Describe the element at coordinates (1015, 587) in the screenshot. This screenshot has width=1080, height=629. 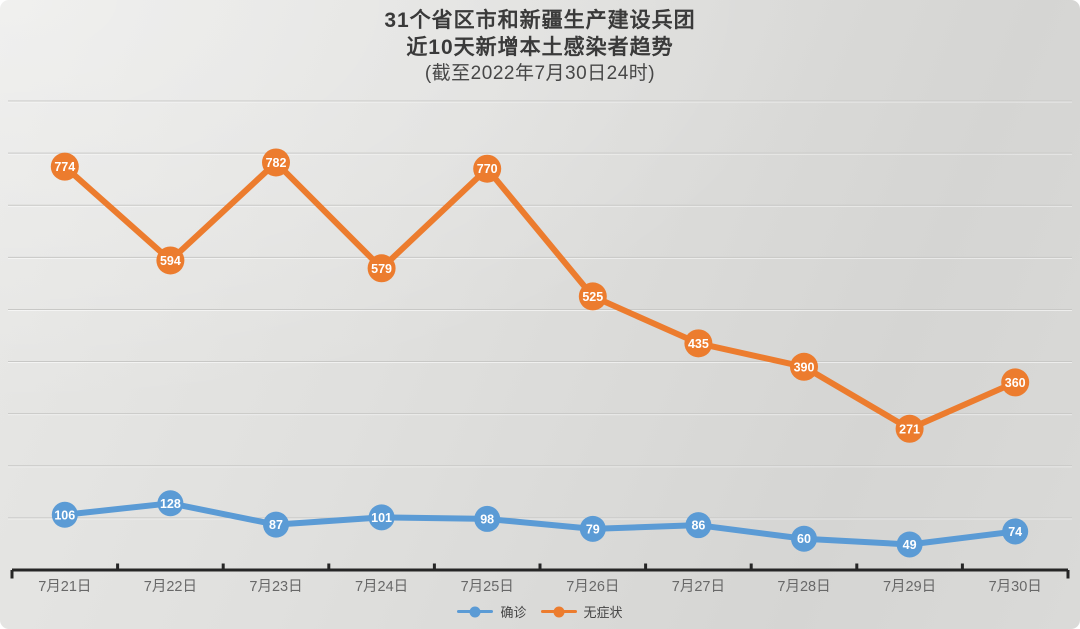
I see `x-axis-label: 7月30日` at that location.